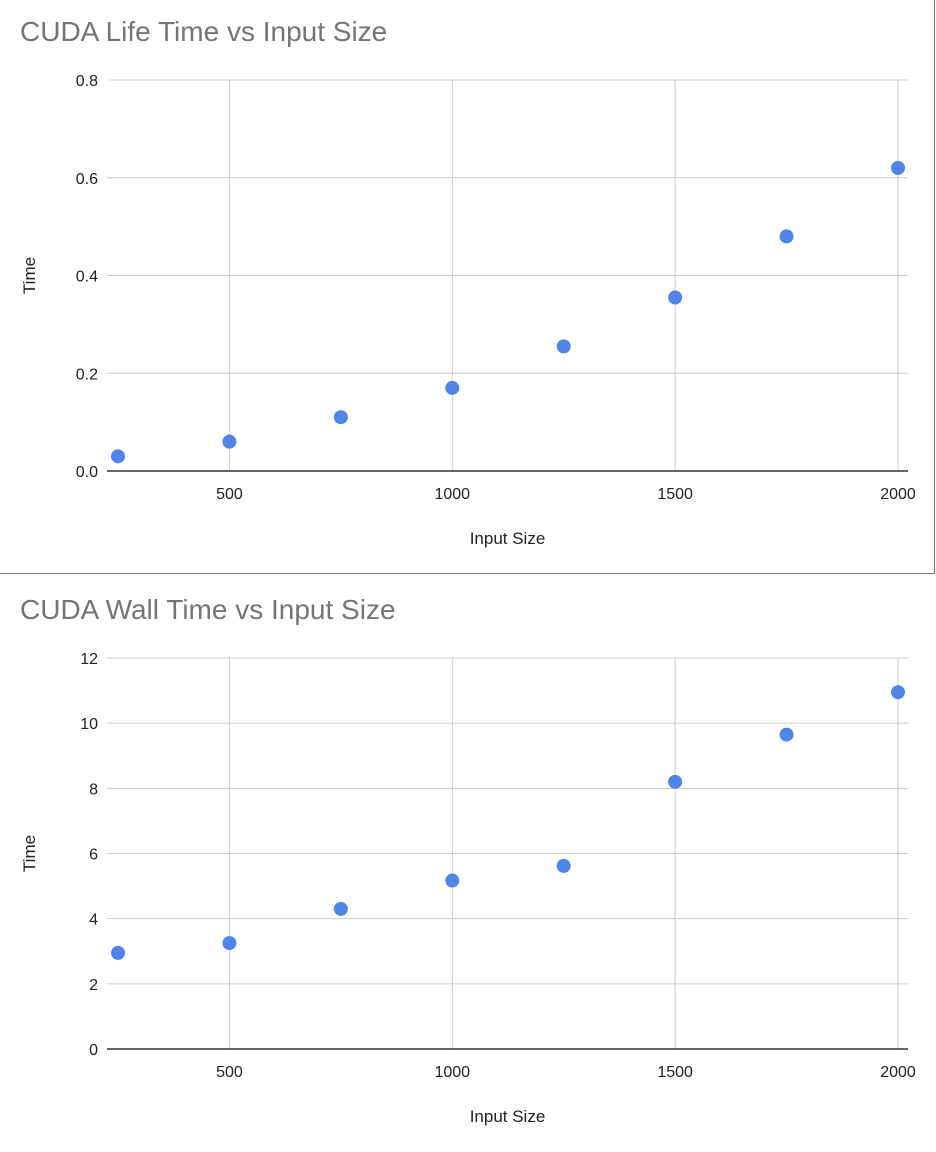  What do you see at coordinates (87, 81) in the screenshot?
I see `y-tick-label: 0.8` at bounding box center [87, 81].